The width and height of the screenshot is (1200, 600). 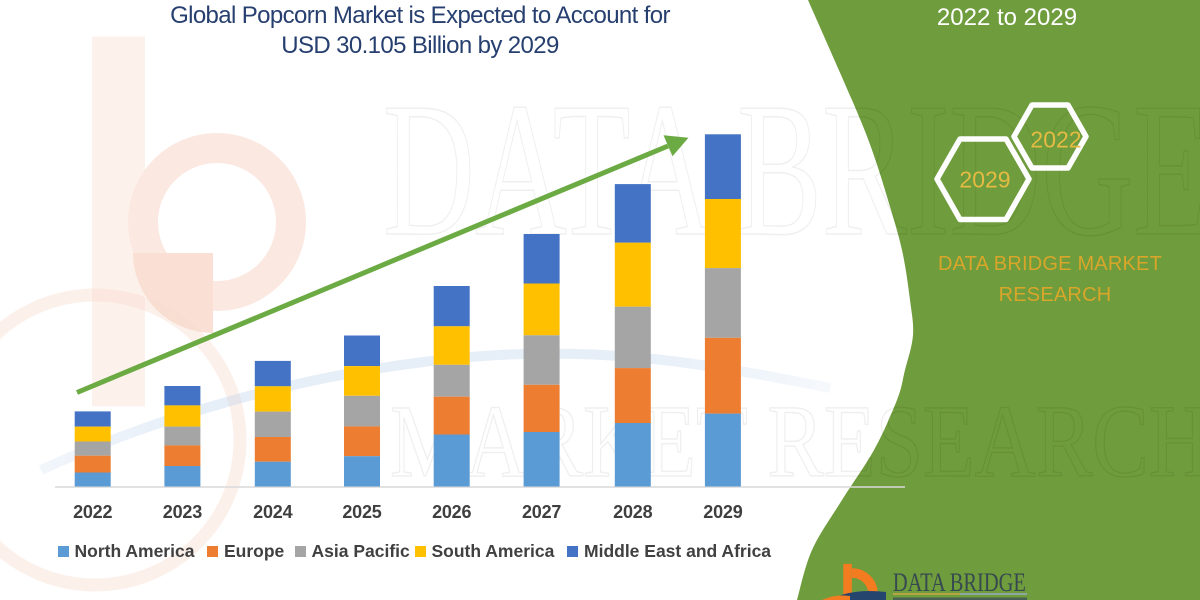 What do you see at coordinates (1055, 140) in the screenshot?
I see `svg-text: 2022` at bounding box center [1055, 140].